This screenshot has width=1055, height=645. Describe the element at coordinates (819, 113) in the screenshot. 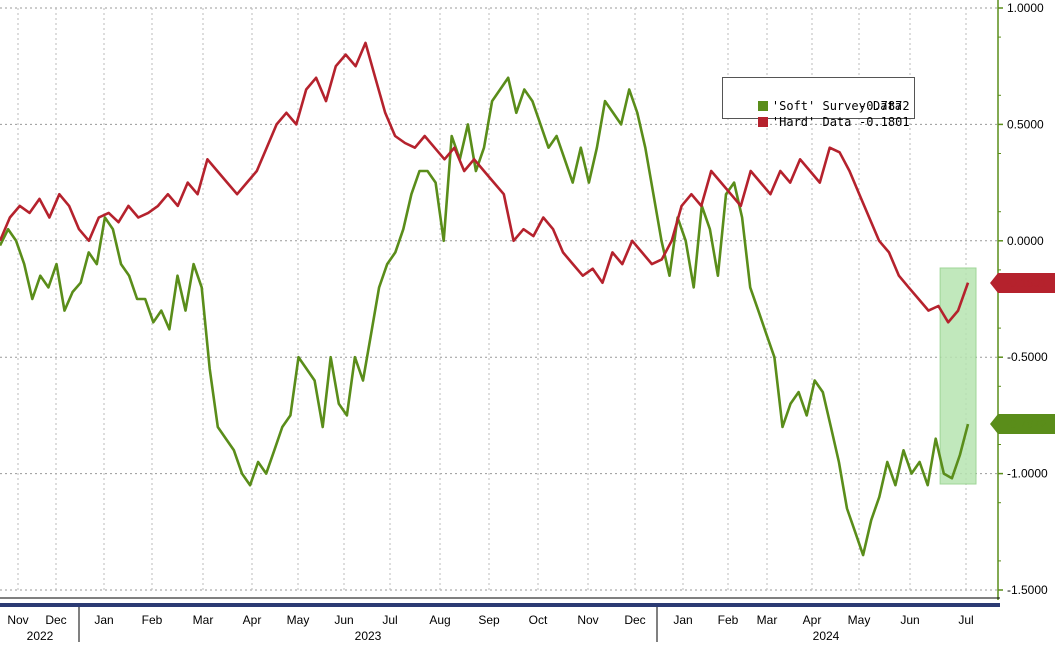

I see `legend-item-hard: 'Hard' Data -0.1801` at that location.